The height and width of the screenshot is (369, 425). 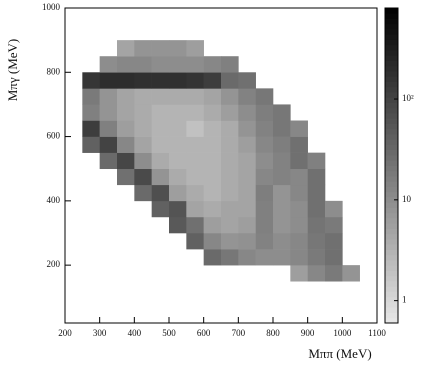 What do you see at coordinates (339, 353) in the screenshot?
I see `x-axis-label: Mππ (MeV)` at bounding box center [339, 353].